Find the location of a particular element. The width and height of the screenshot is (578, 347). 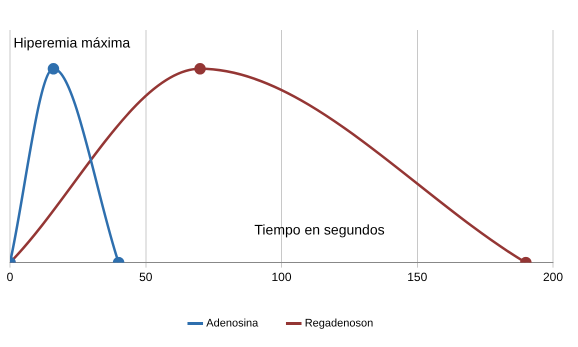

x-tick-label: 100 is located at coordinates (281, 277).